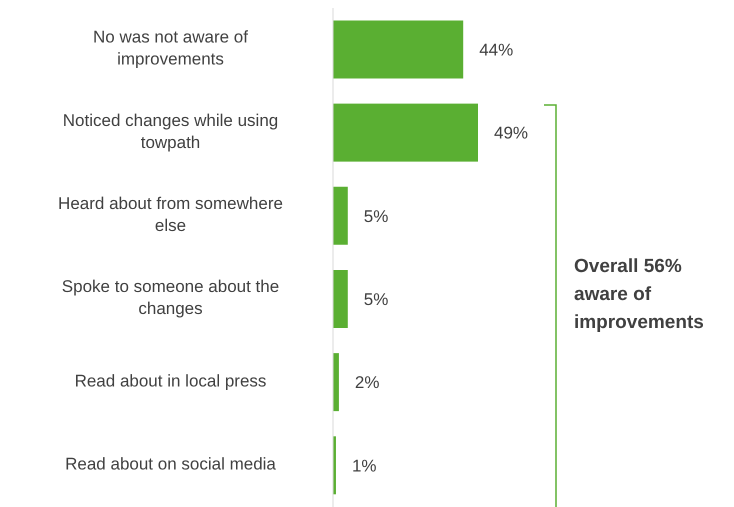  Describe the element at coordinates (496, 50) in the screenshot. I see `data-label: 44%` at that location.